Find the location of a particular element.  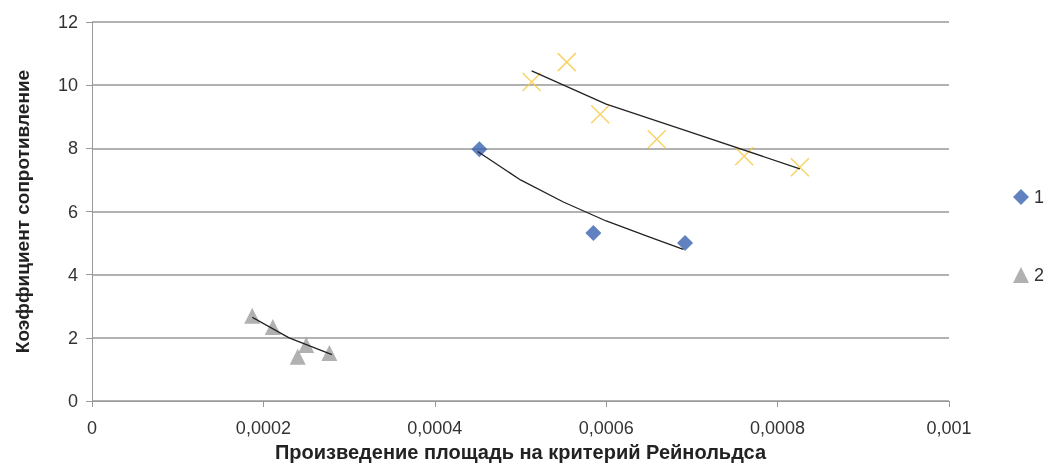

y-tick-label: 6 is located at coordinates (72, 211).